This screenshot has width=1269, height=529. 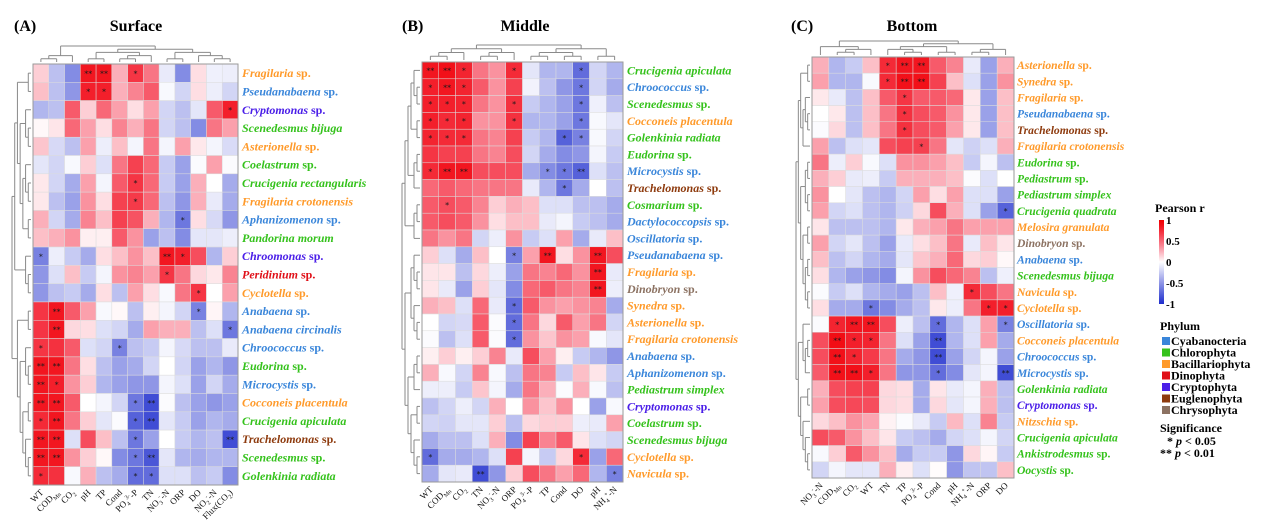 What do you see at coordinates (660, 457) in the screenshot?
I see `row-label: Cyclotella sp.` at bounding box center [660, 457].